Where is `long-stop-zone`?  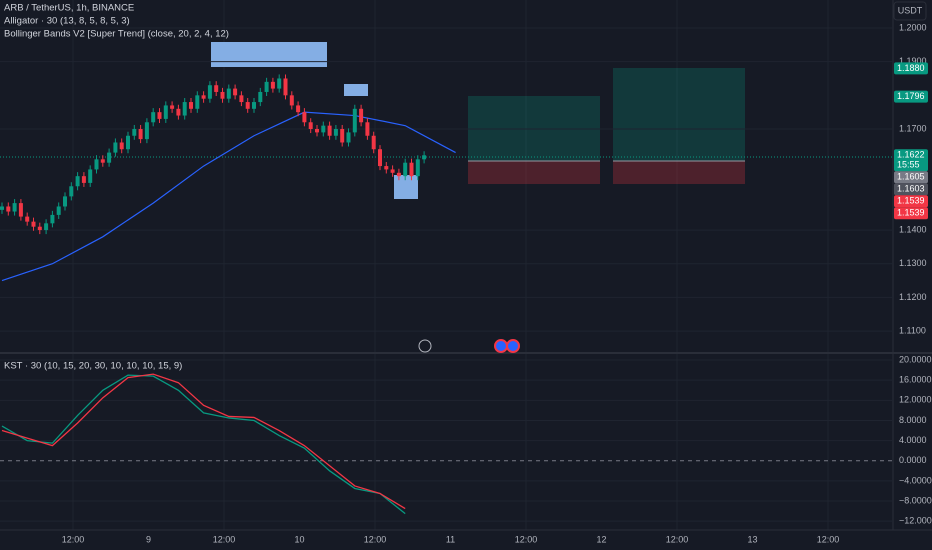
long-stop-zone is located at coordinates (534, 172).